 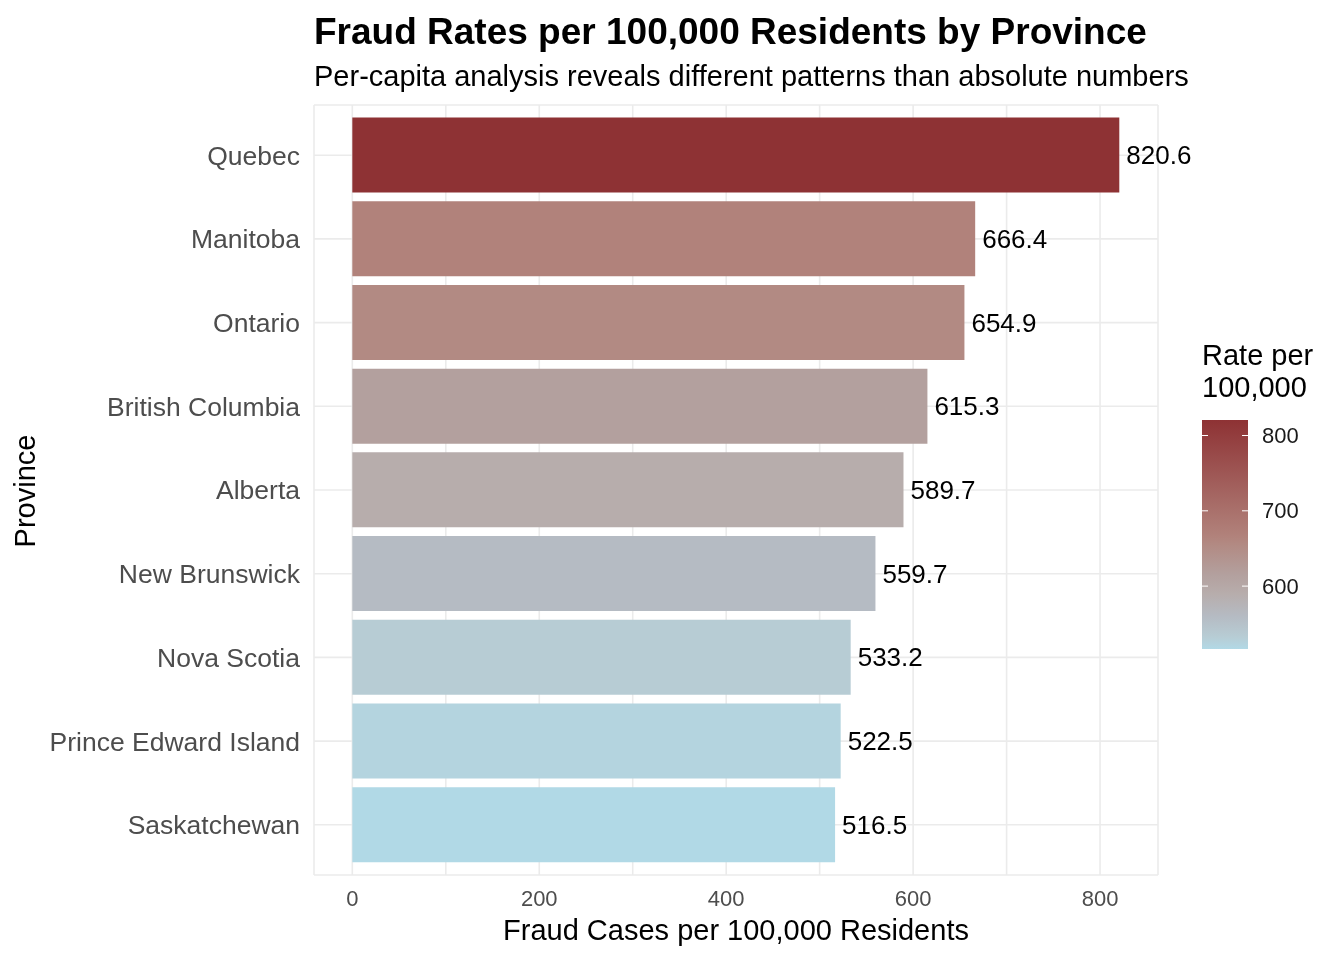 I want to click on y-tick-label: New Brunswick, so click(x=209, y=574).